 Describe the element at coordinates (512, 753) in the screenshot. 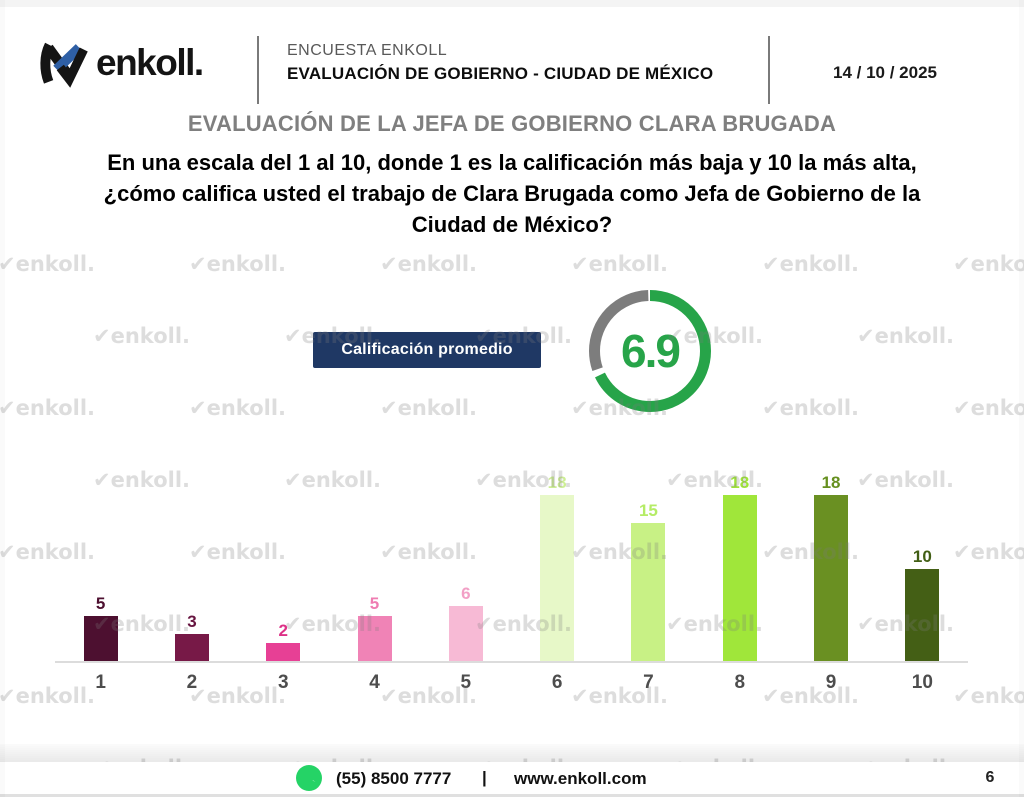

I see `slide-bottom-shadow` at that location.